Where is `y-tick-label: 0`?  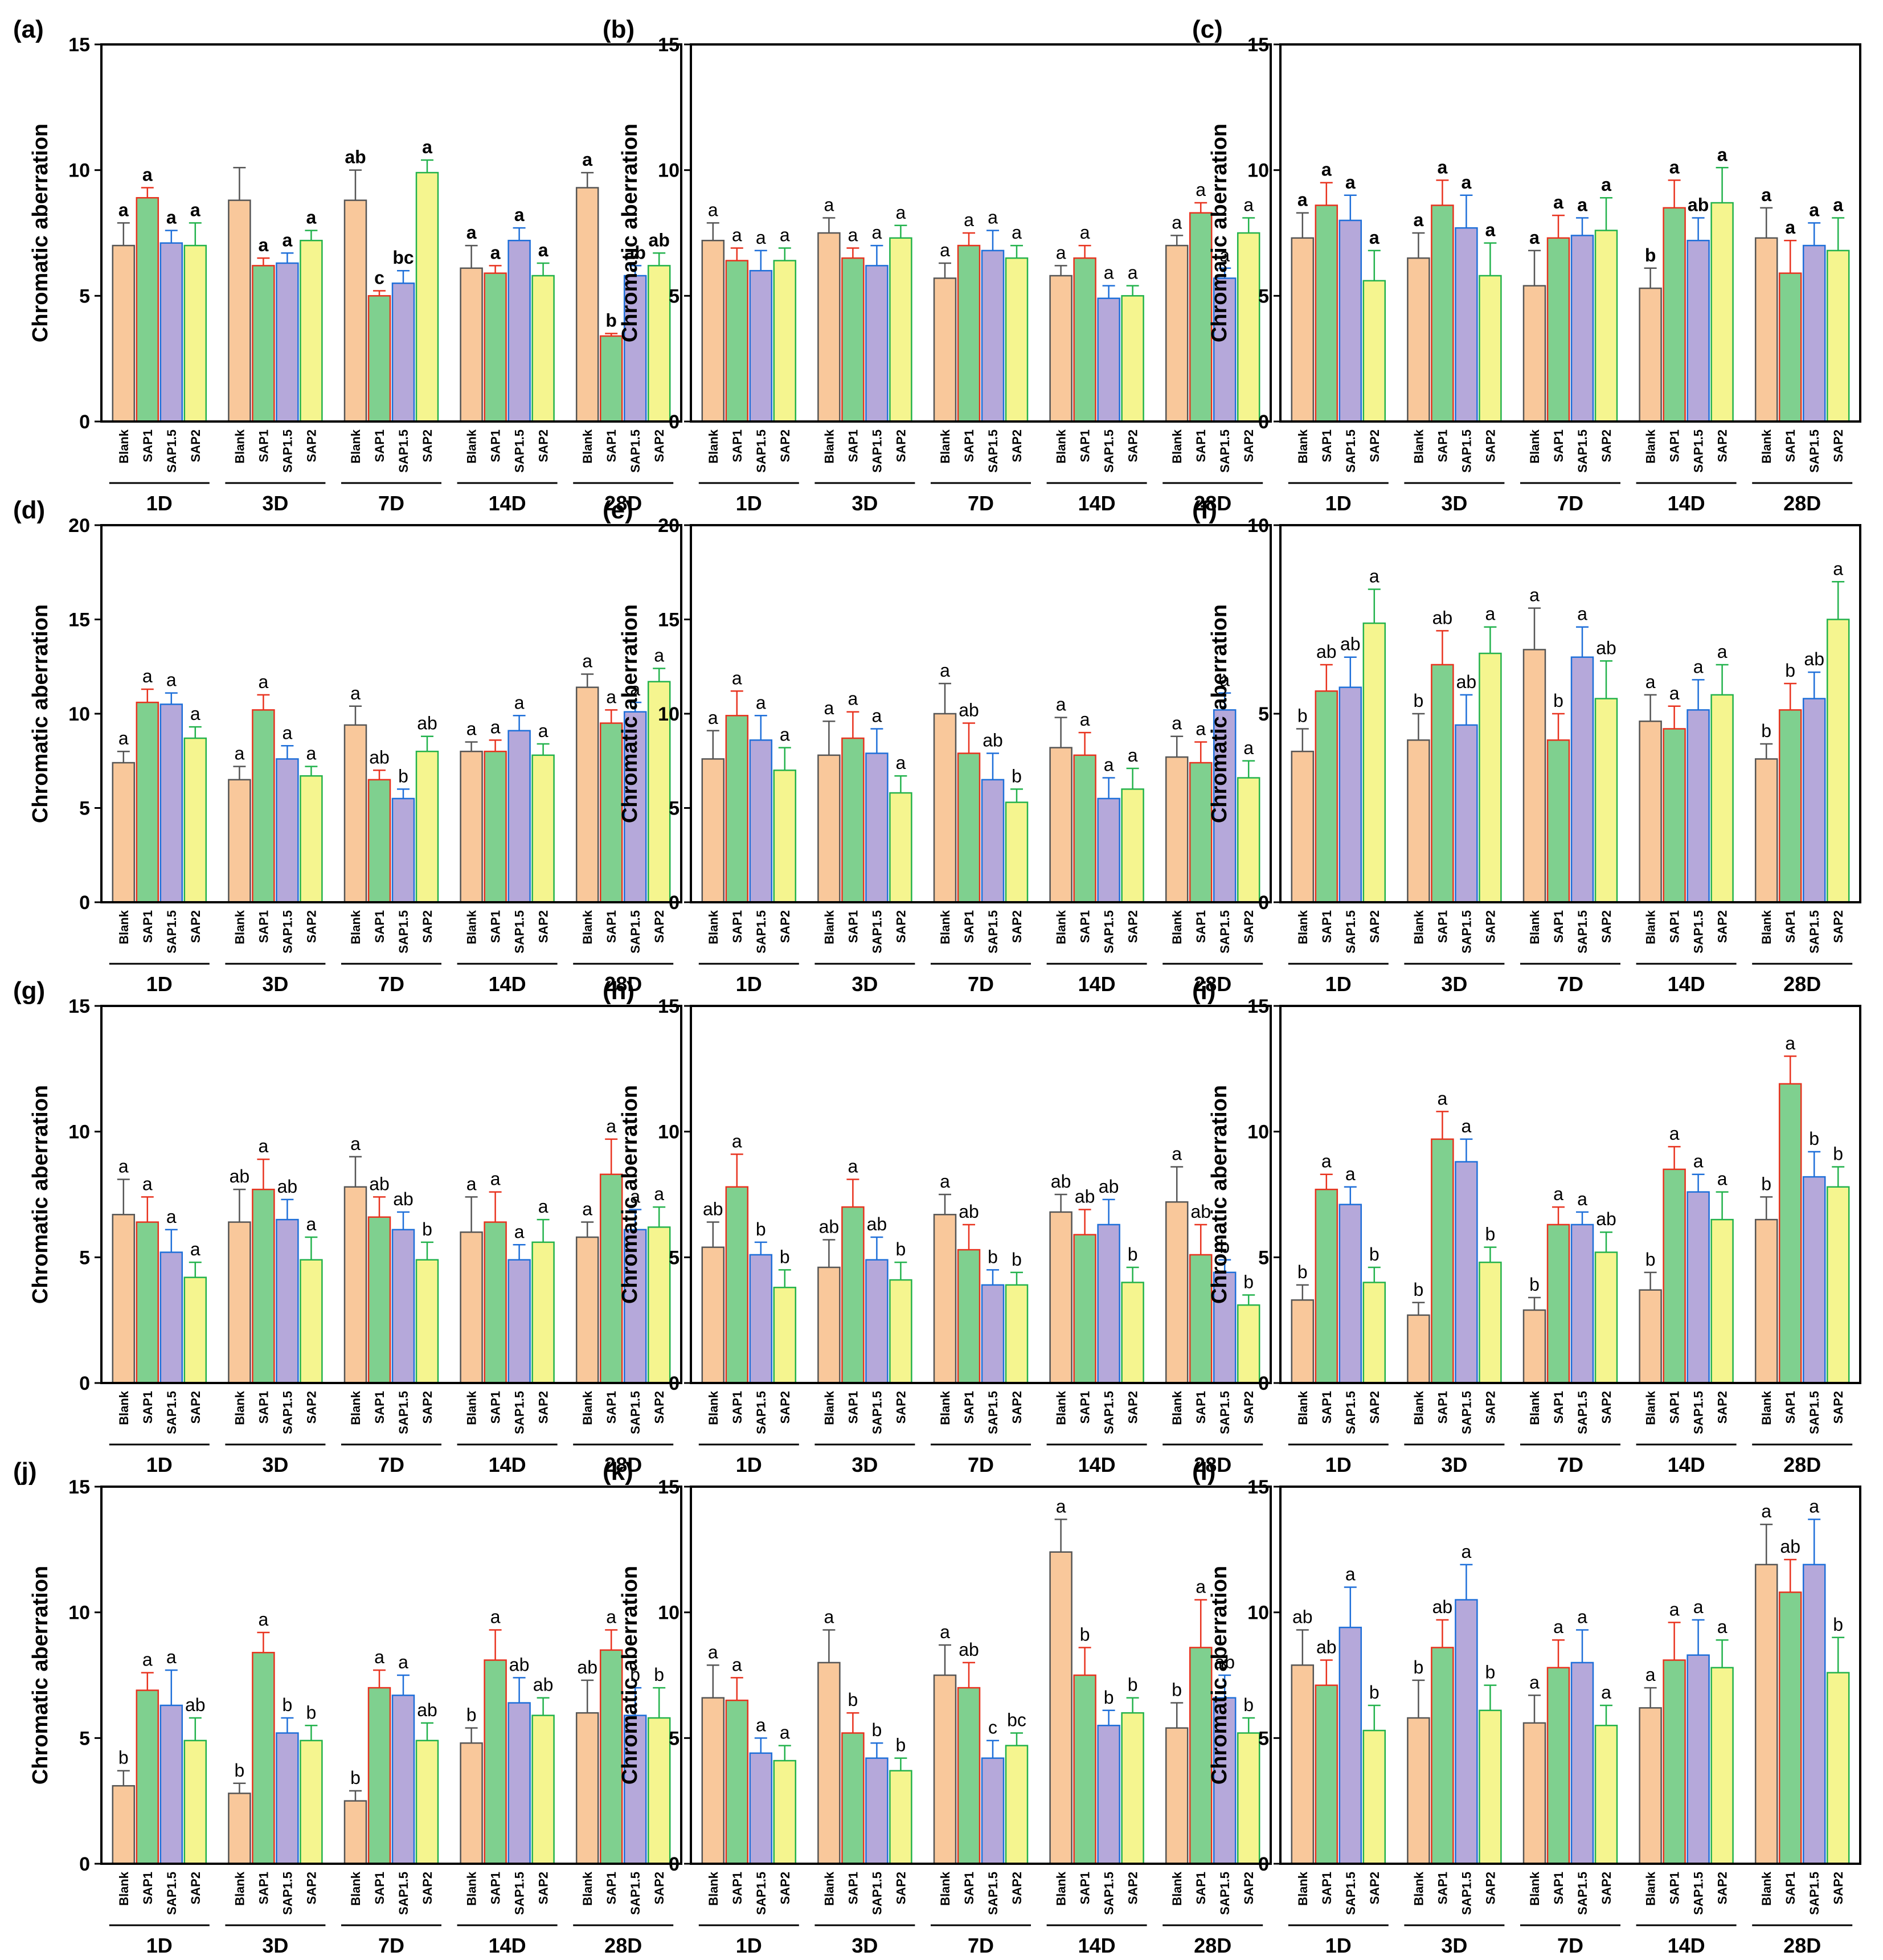
y-tick-label: 0 is located at coordinates (1263, 1864).